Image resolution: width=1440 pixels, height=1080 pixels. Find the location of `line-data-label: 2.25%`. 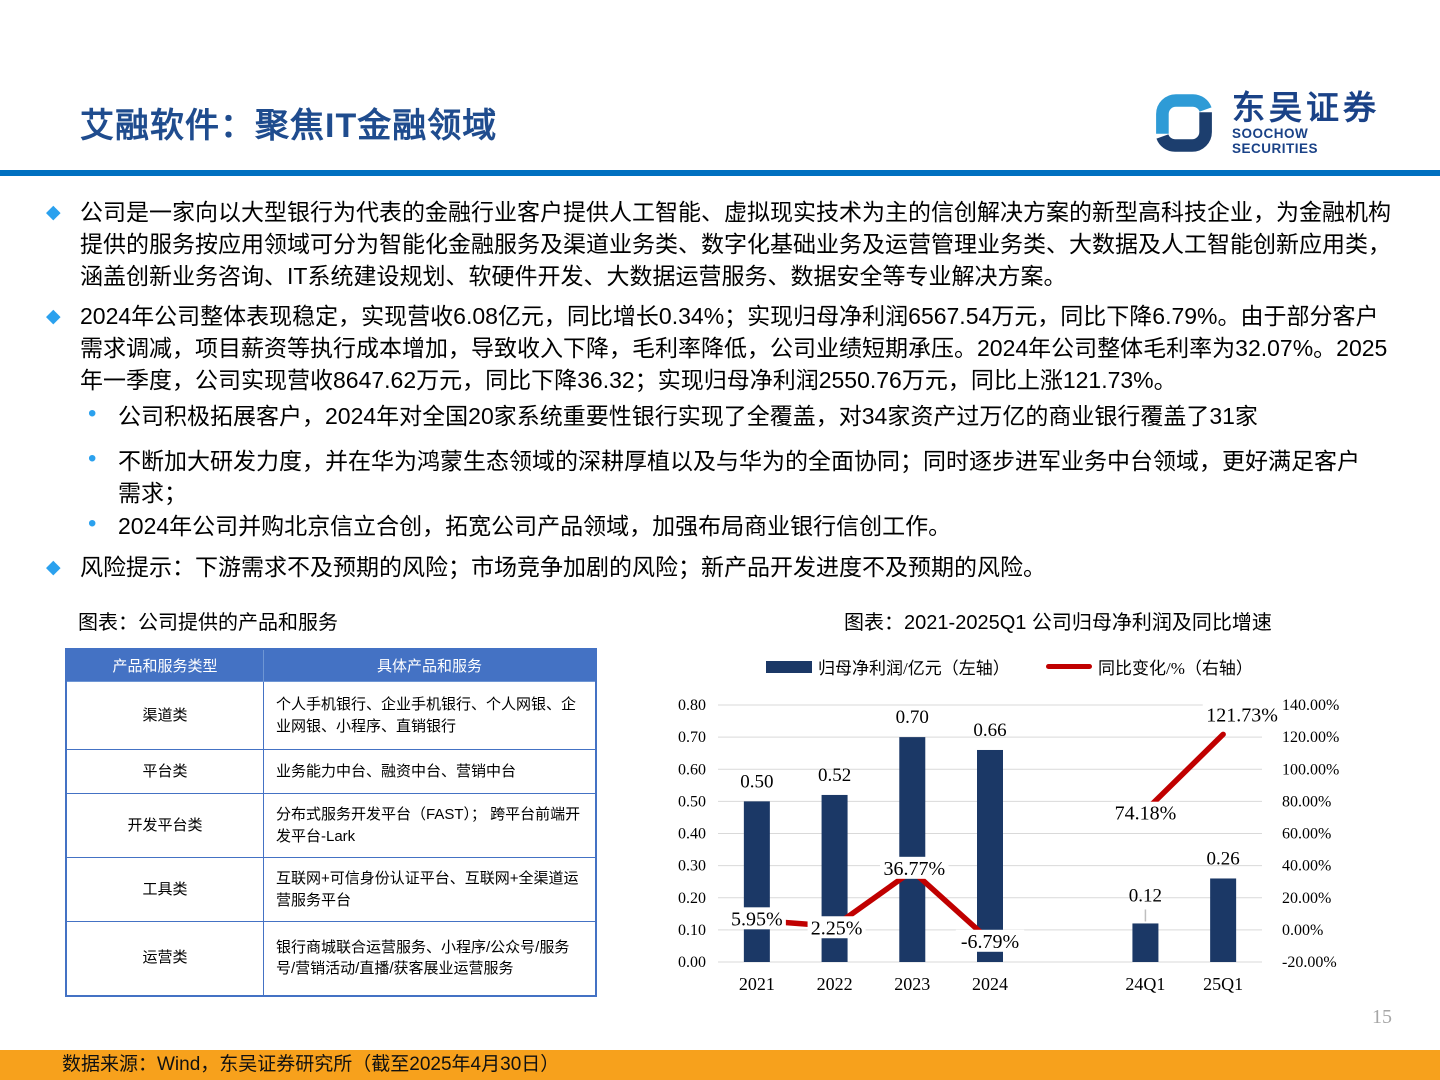

line-data-label: 2.25% is located at coordinates (837, 928).